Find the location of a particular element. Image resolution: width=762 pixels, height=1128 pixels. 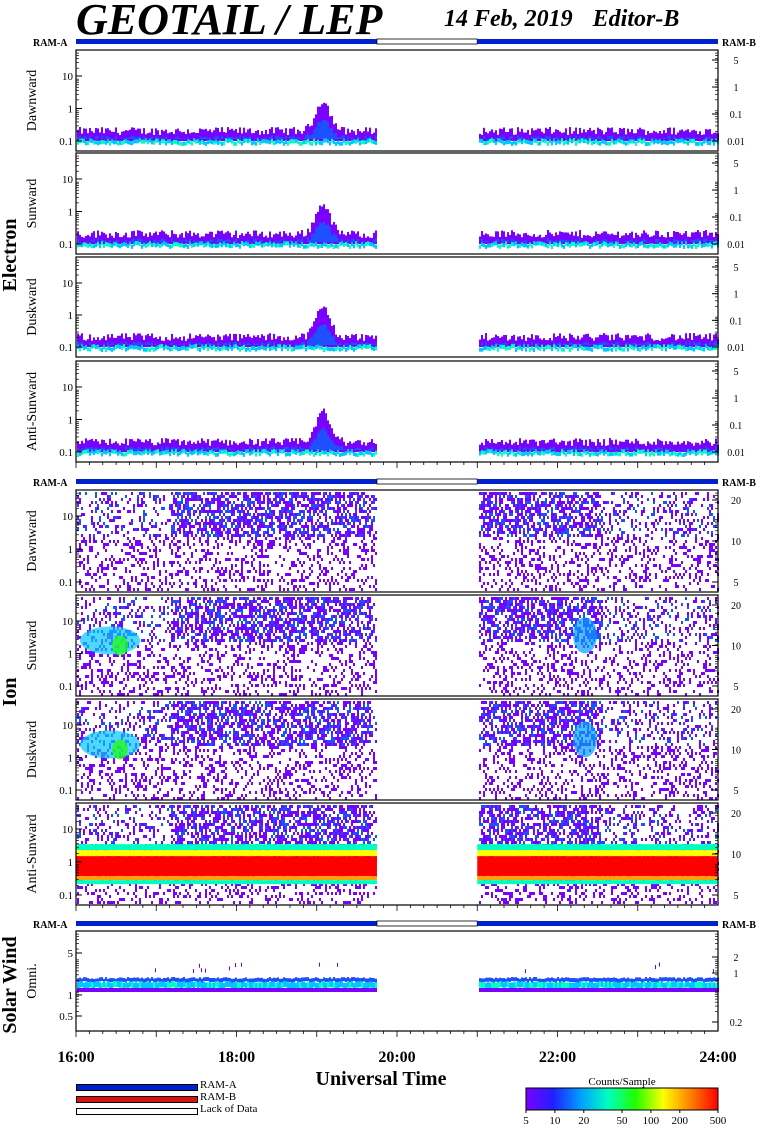

editor-label: Editor-B is located at coordinates (636, 19).